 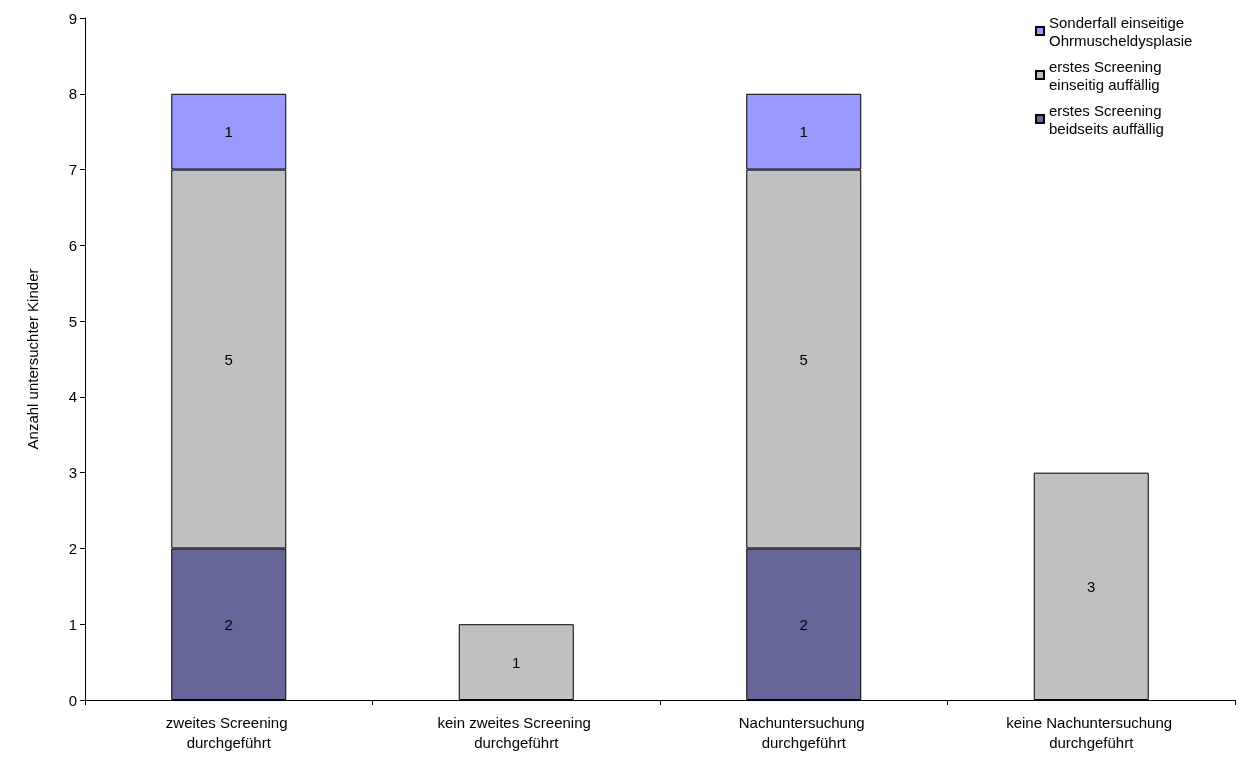 What do you see at coordinates (72, 473) in the screenshot?
I see `y-tick-label: 3` at bounding box center [72, 473].